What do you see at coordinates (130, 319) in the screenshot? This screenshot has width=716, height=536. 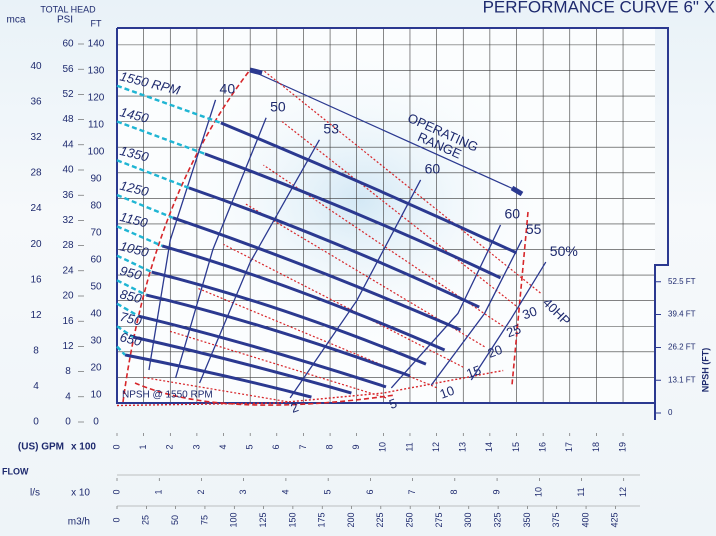 I see `legend-label: 750` at bounding box center [130, 319].